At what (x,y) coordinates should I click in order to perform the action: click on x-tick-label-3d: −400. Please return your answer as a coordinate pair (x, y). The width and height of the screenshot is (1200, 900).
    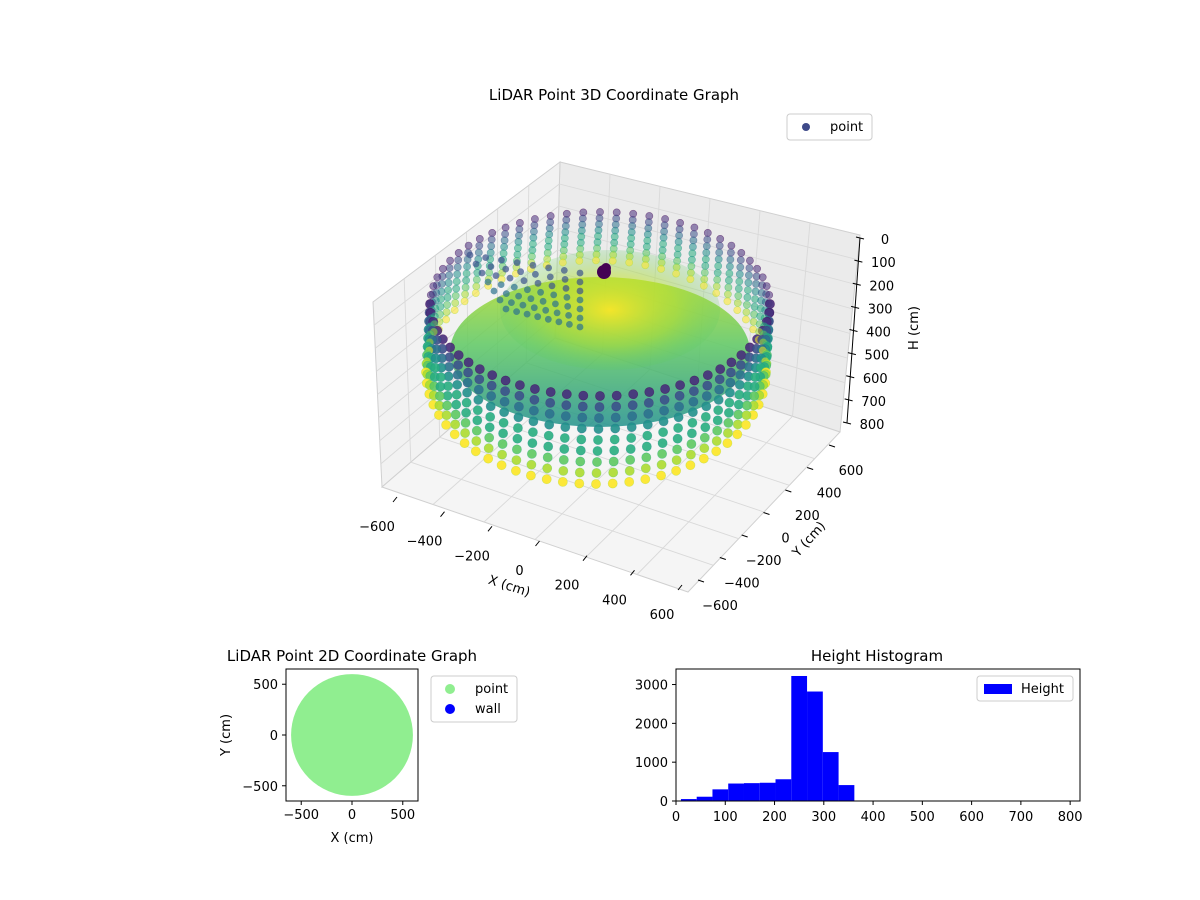
    Looking at the image, I should click on (425, 542).